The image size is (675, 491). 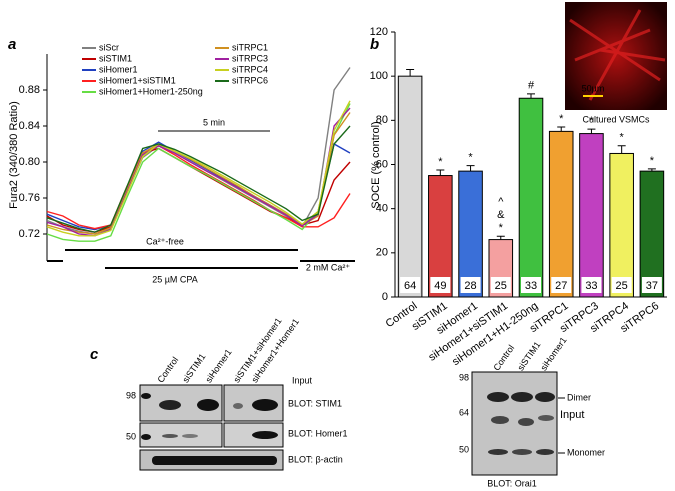 What do you see at coordinates (315, 459) in the screenshot?
I see `blot-label: BLOT: β-actin` at bounding box center [315, 459].